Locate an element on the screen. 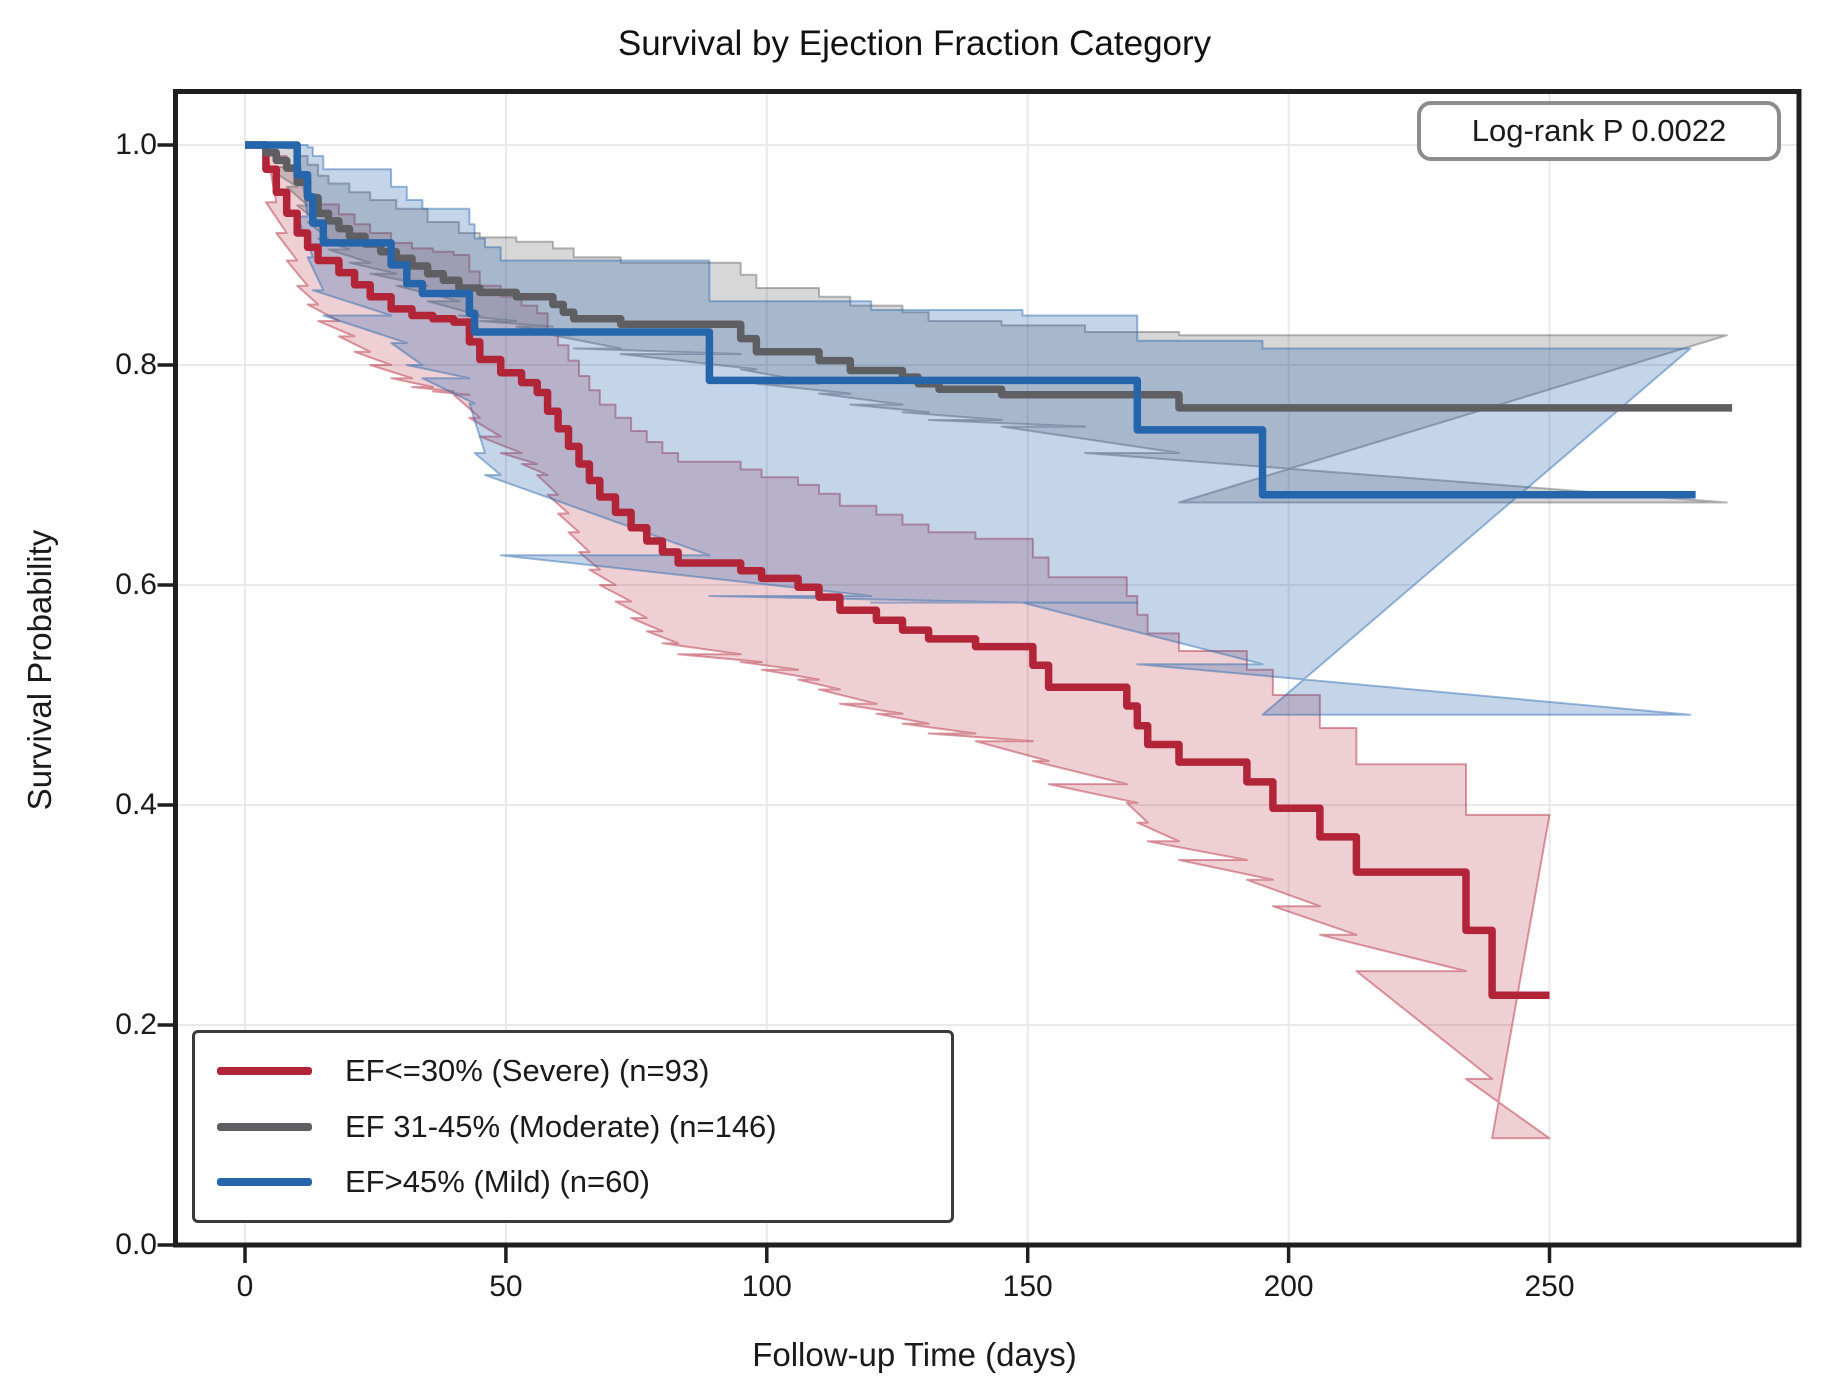  x-tick-label: 0 is located at coordinates (245, 1286).